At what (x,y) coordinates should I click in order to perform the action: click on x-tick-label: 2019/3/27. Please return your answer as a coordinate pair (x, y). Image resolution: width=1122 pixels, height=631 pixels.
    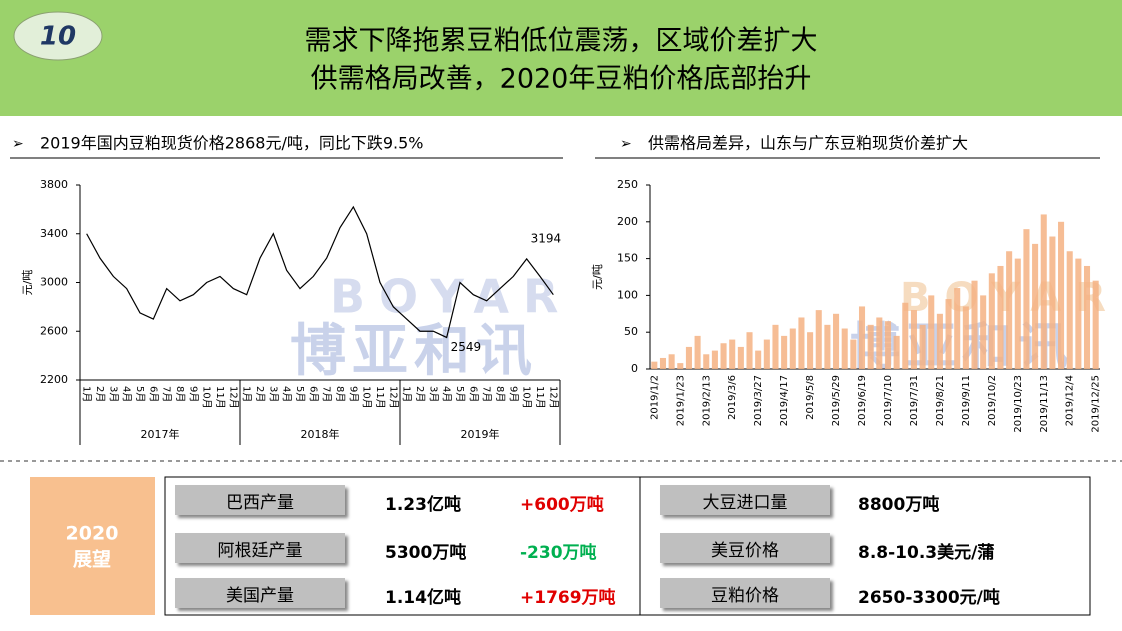
    Looking at the image, I should click on (758, 400).